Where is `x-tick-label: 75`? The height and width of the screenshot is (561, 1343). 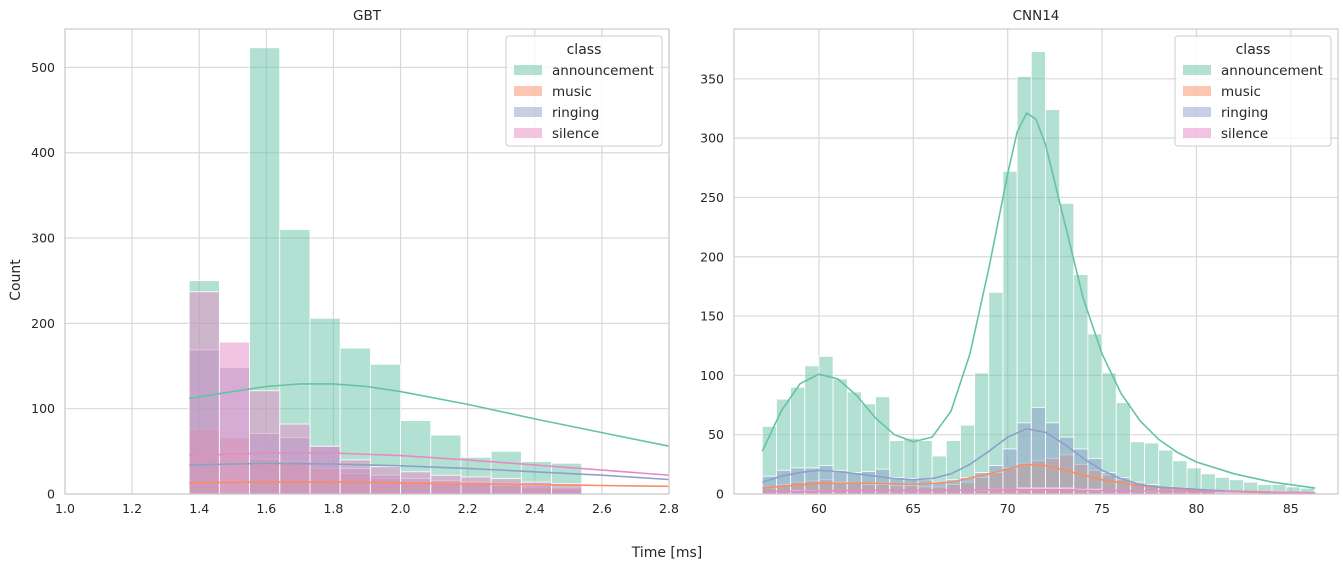
x-tick-label: 75 is located at coordinates (1102, 508).